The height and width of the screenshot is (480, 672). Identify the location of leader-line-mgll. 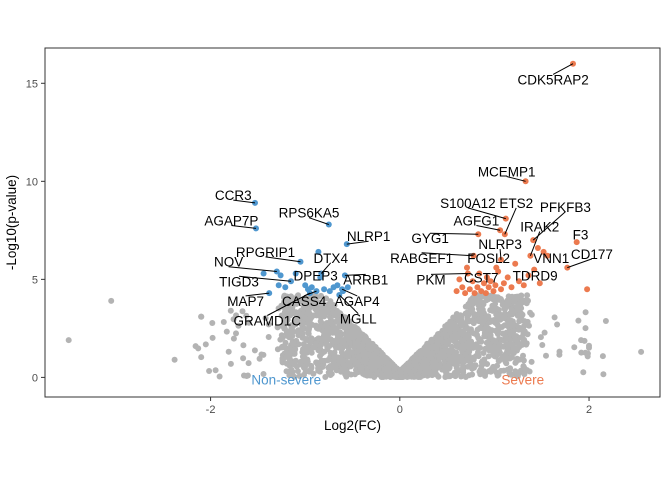
(348, 304).